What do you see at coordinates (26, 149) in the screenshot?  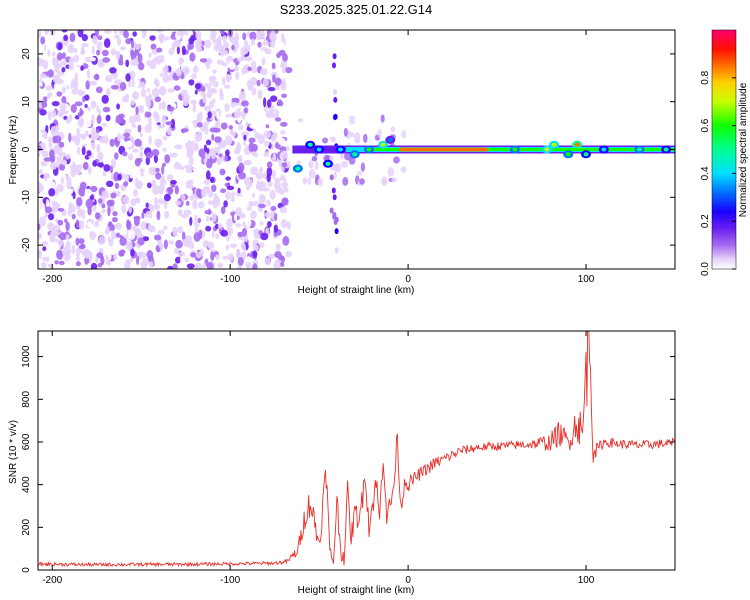 I see `spectrogram-ytick-label: 0` at bounding box center [26, 149].